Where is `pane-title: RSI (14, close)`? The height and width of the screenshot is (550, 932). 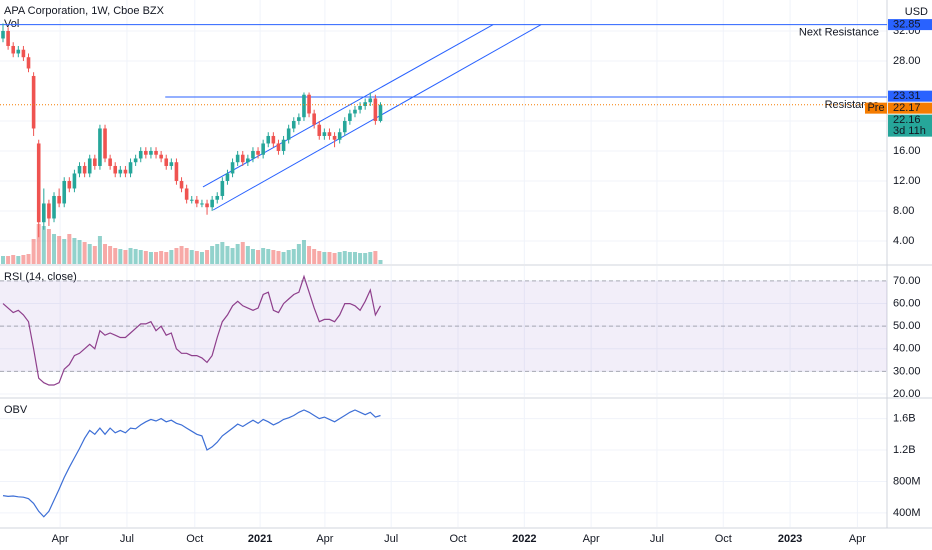
pane-title: RSI (14, close) is located at coordinates (40, 277).